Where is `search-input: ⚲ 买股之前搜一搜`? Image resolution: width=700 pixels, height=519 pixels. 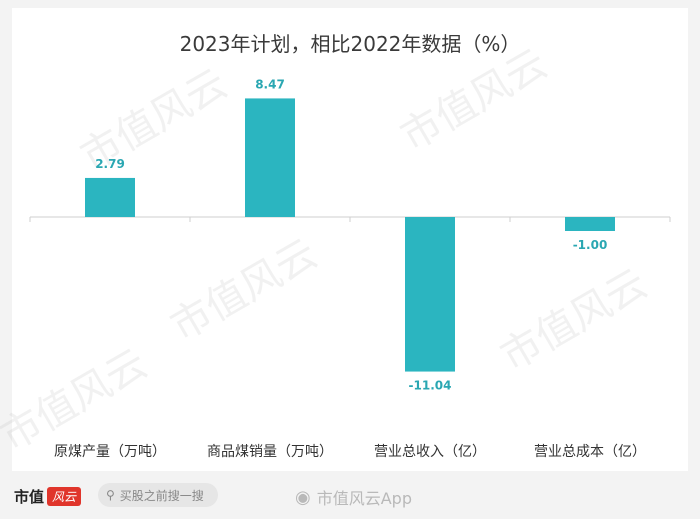 search-input: ⚲ 买股之前搜一搜 is located at coordinates (158, 495).